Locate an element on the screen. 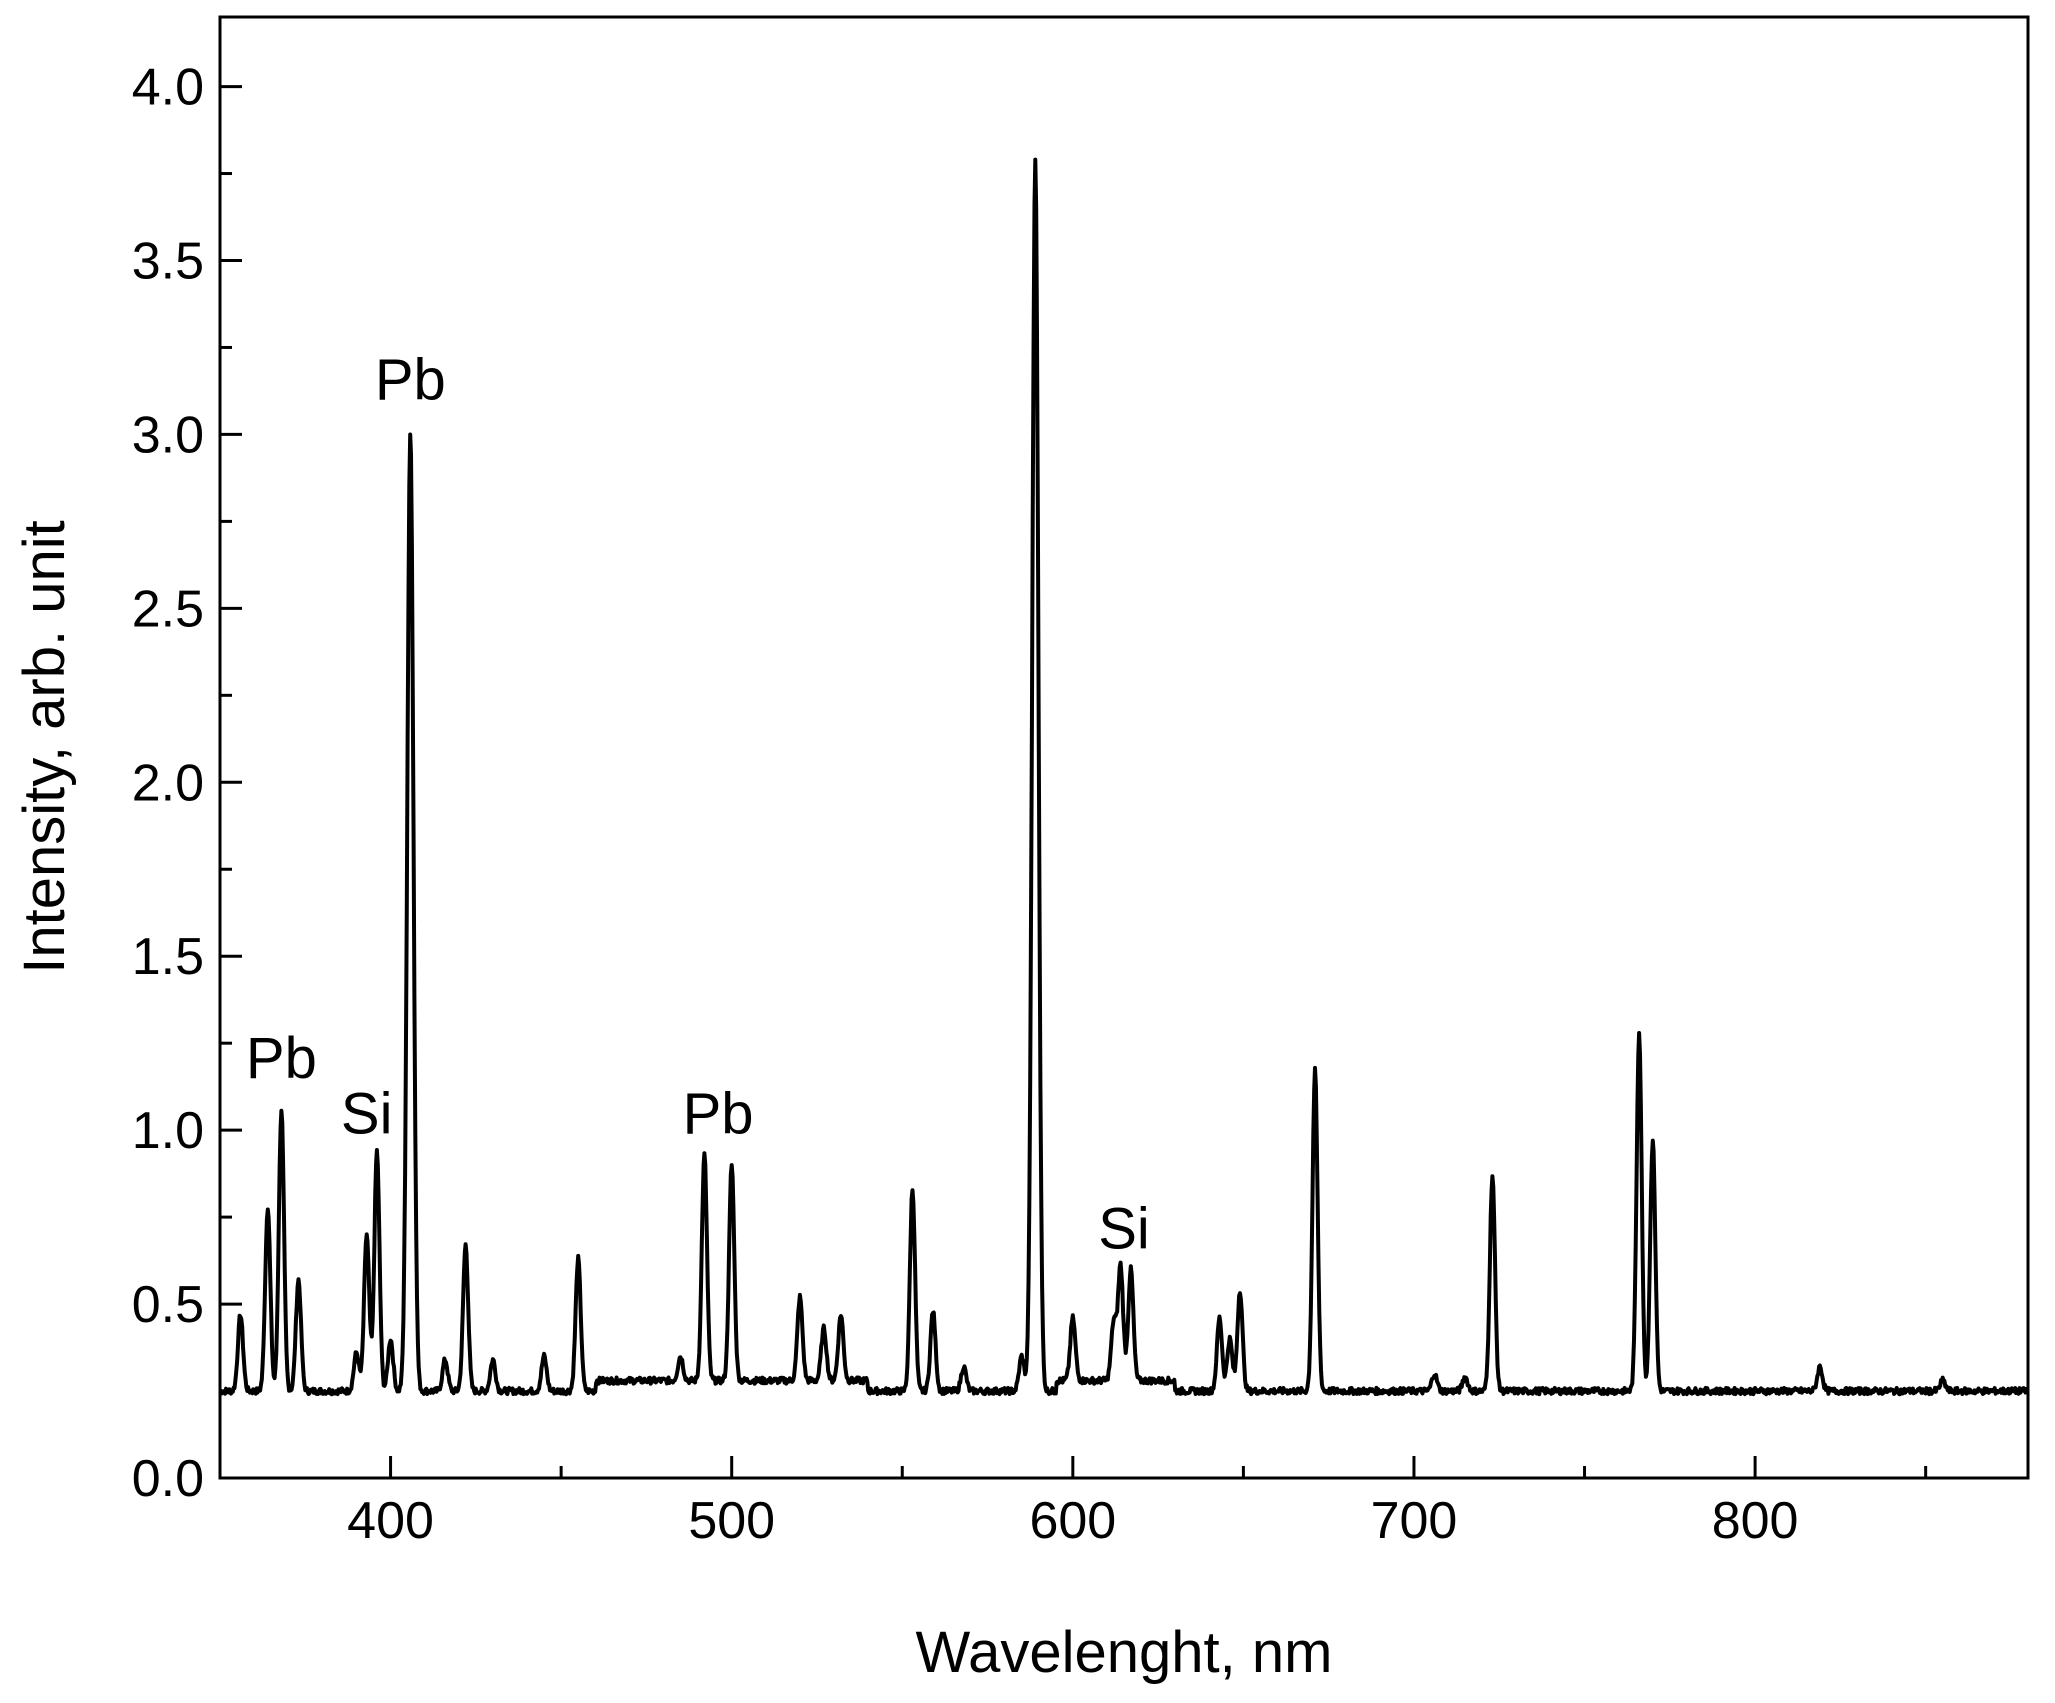 This screenshot has height=1703, width=2055. y-axis-title: Intensity, arb. unit is located at coordinates (44, 747).